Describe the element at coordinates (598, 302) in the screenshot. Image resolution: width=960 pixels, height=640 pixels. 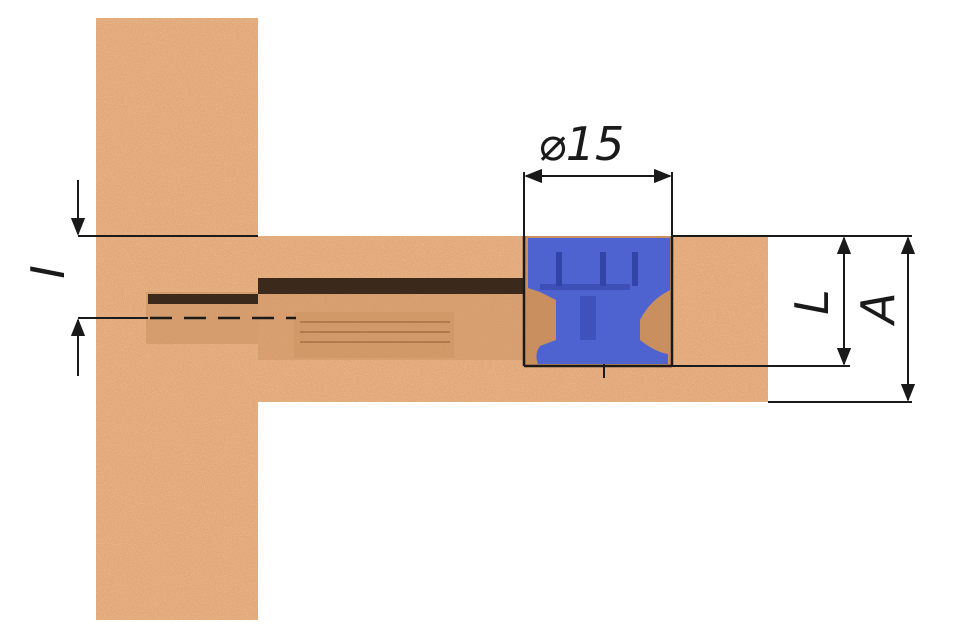
I see `outline-lines` at that location.